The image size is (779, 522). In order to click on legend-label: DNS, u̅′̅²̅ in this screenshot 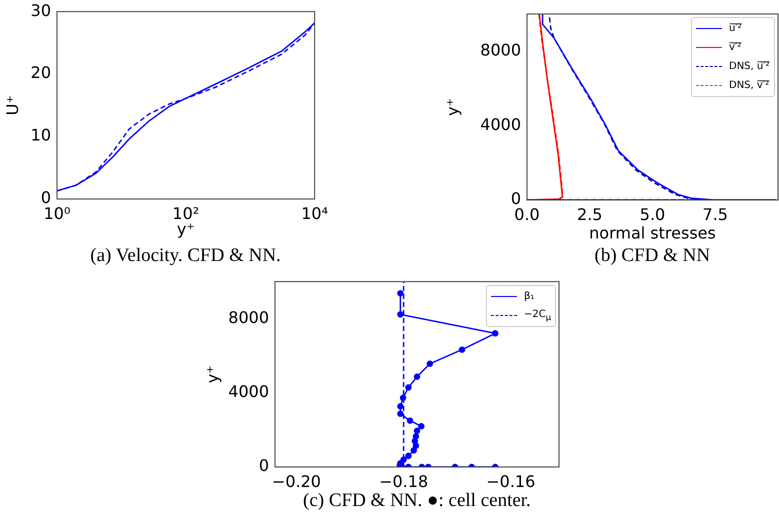, I will do `click(749, 66)`.